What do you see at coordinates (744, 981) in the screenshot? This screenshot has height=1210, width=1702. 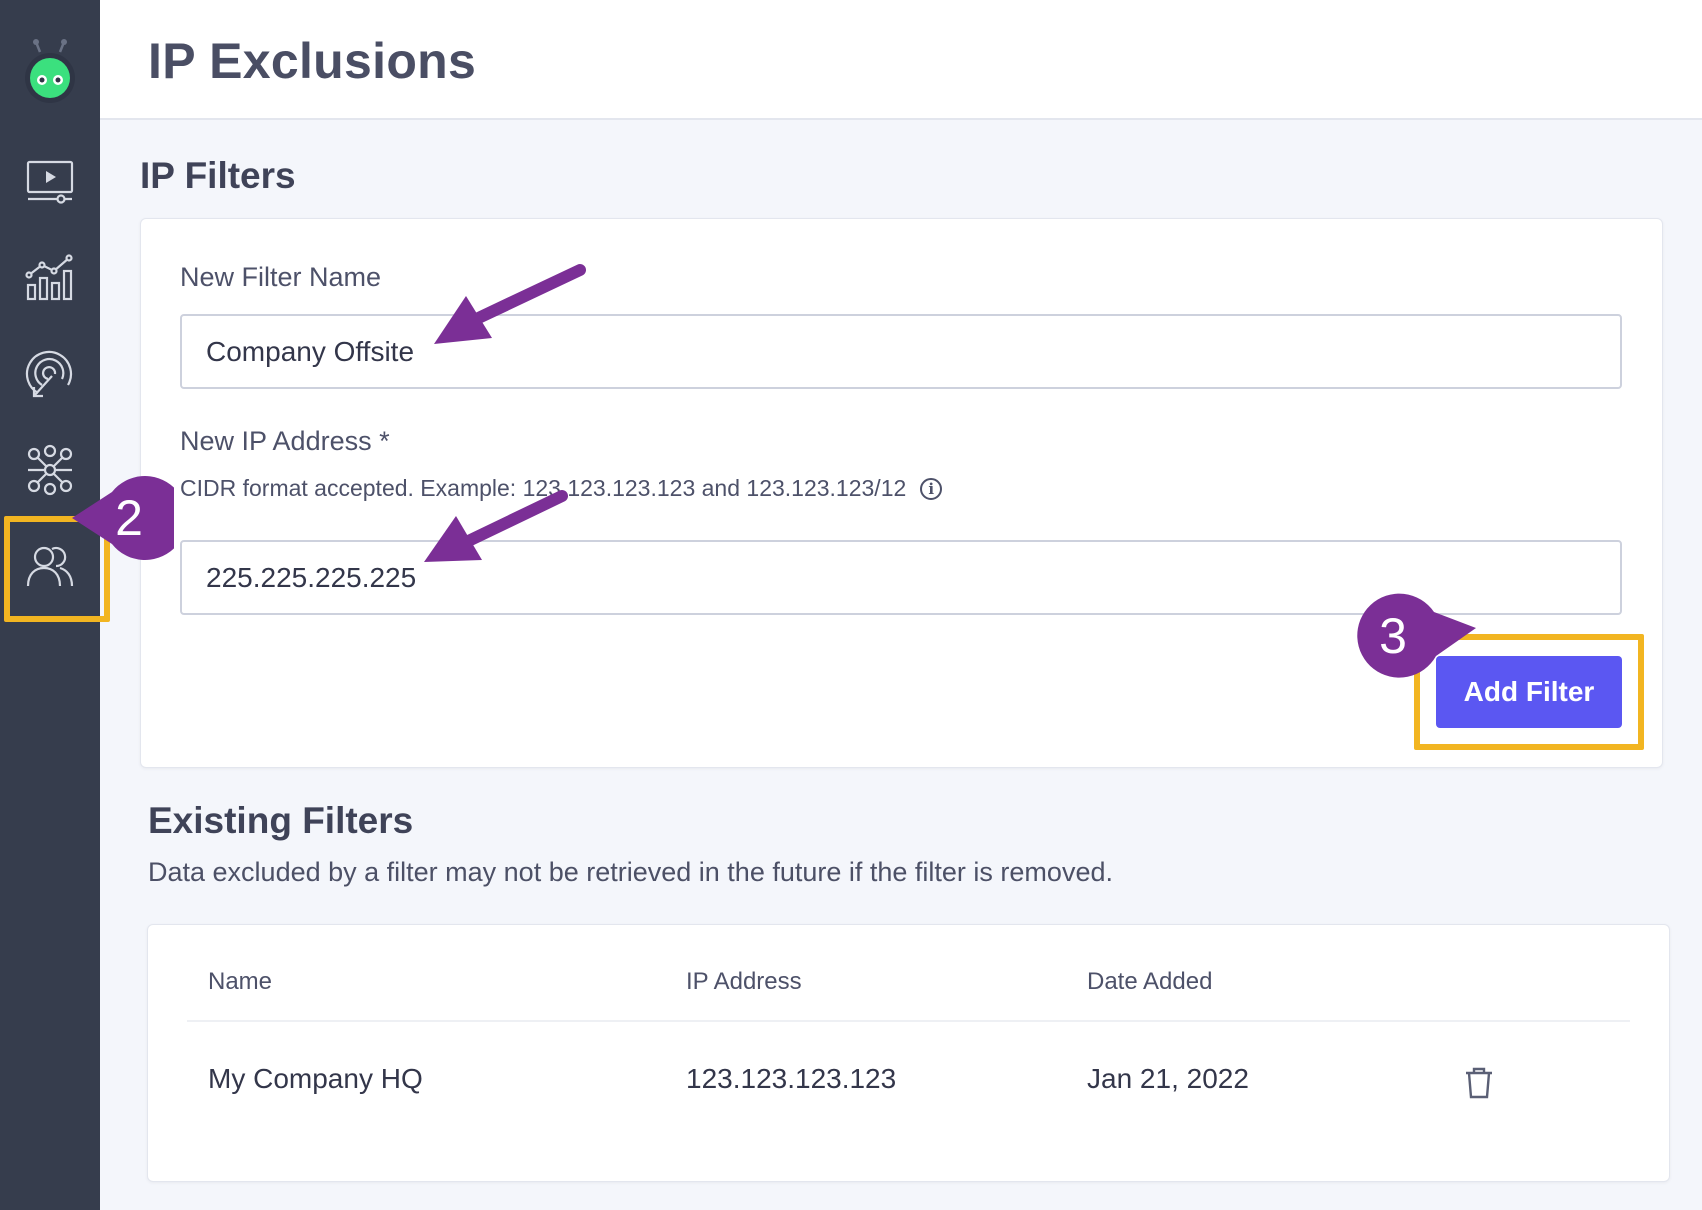 I see `column-header-ip-address: IP Address` at bounding box center [744, 981].